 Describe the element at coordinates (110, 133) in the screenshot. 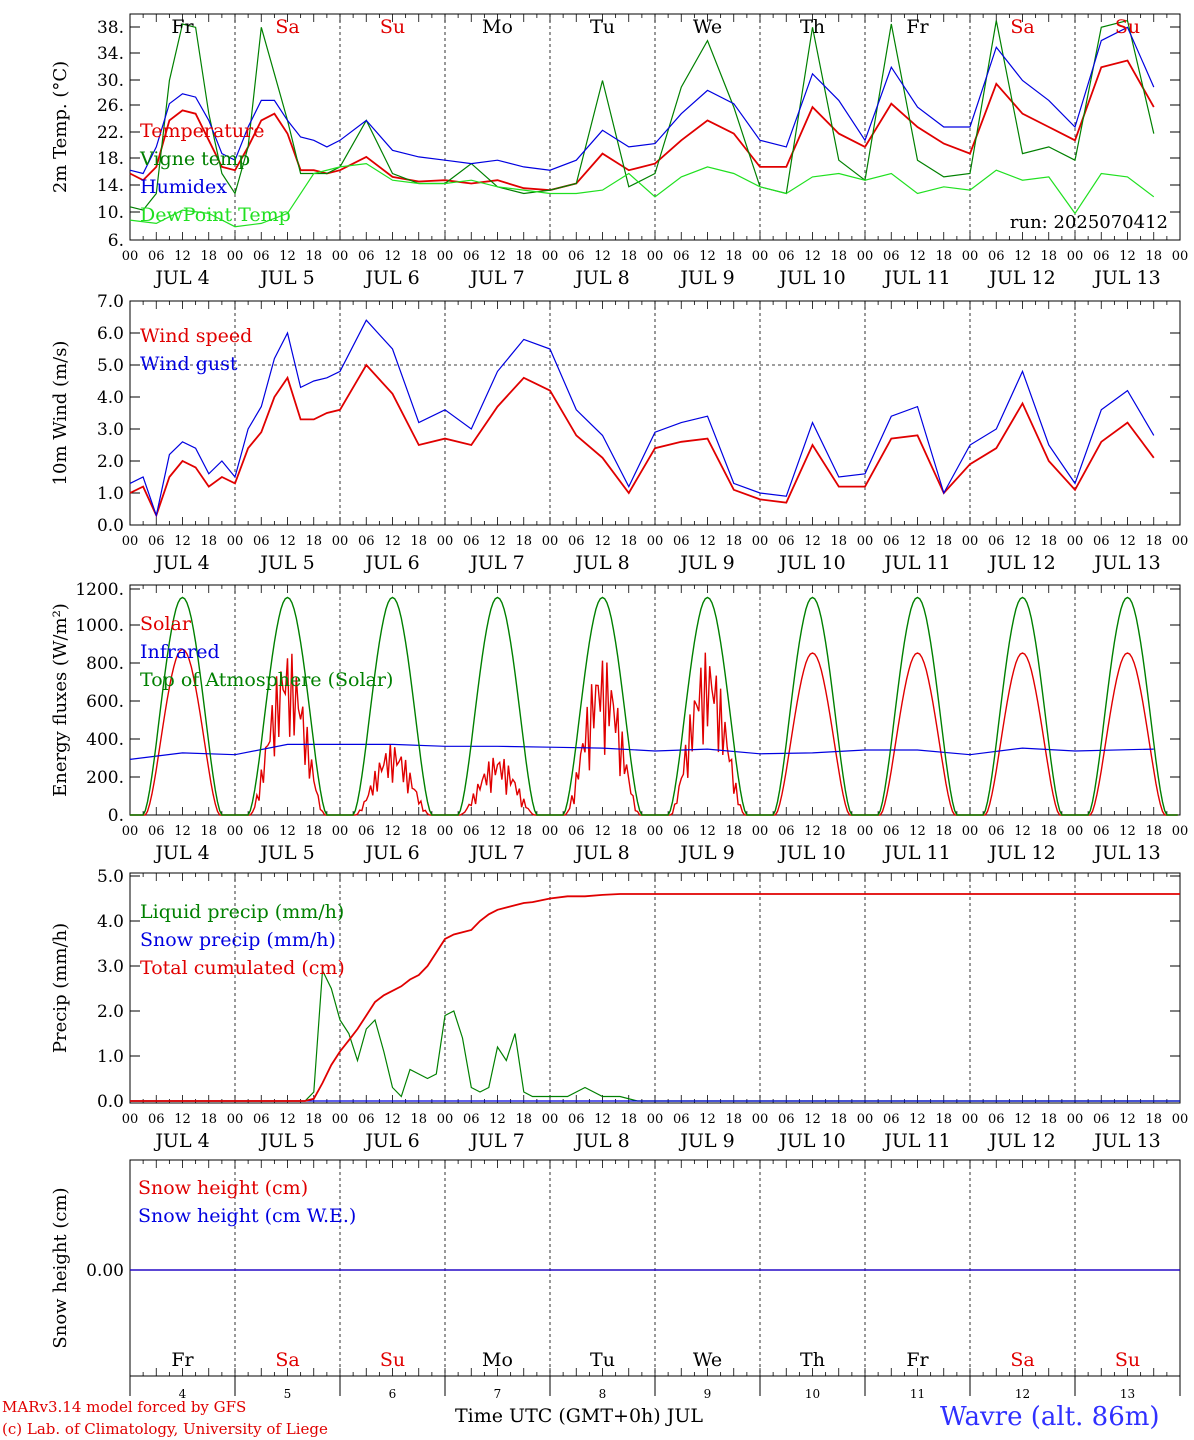

I see `y-tick-label: 22.` at that location.